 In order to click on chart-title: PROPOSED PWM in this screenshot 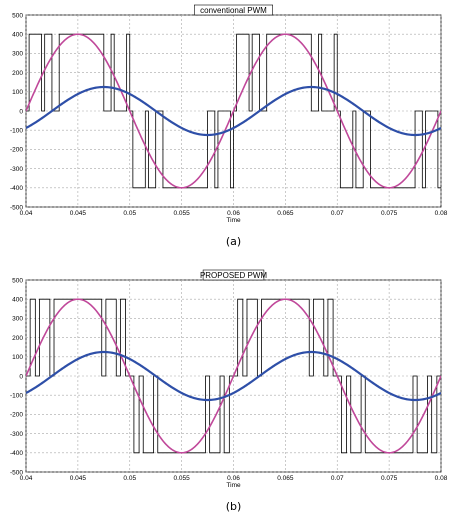, I will do `click(233, 275)`.